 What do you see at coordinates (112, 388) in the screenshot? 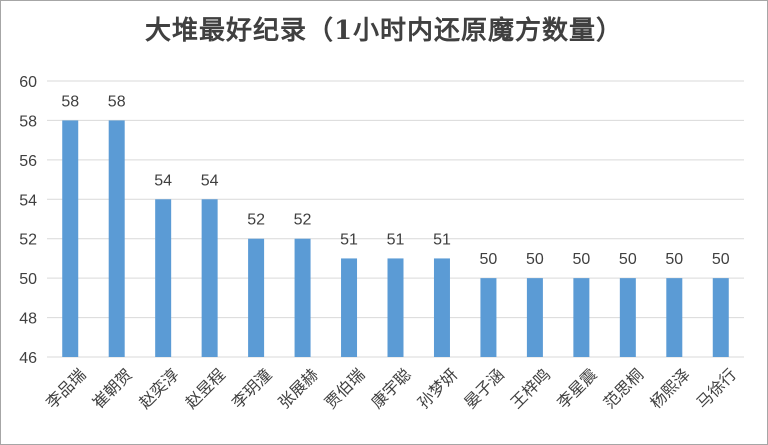
I see `x-tick-label: 崔朝贺` at bounding box center [112, 388].